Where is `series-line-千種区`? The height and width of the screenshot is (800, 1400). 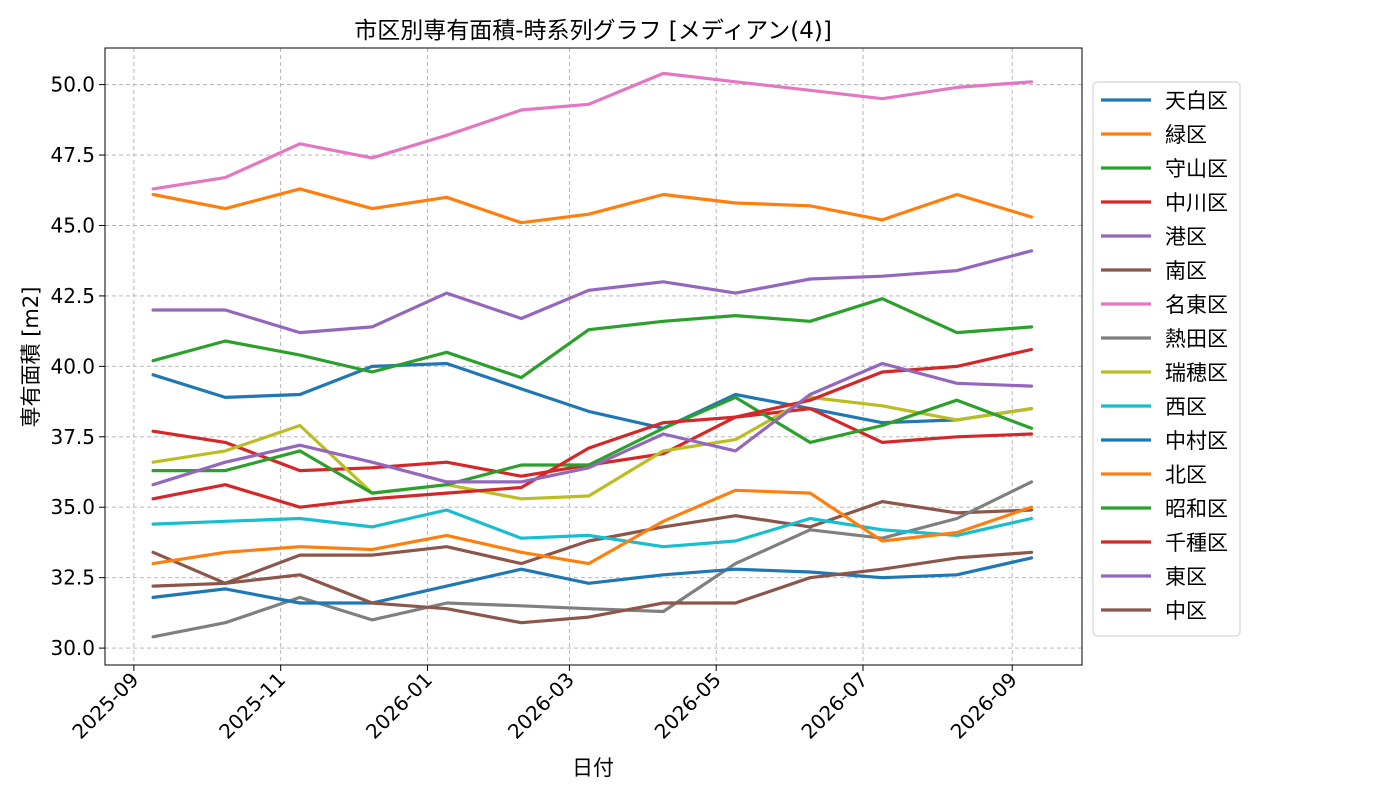
series-line-千種区 is located at coordinates (592, 428).